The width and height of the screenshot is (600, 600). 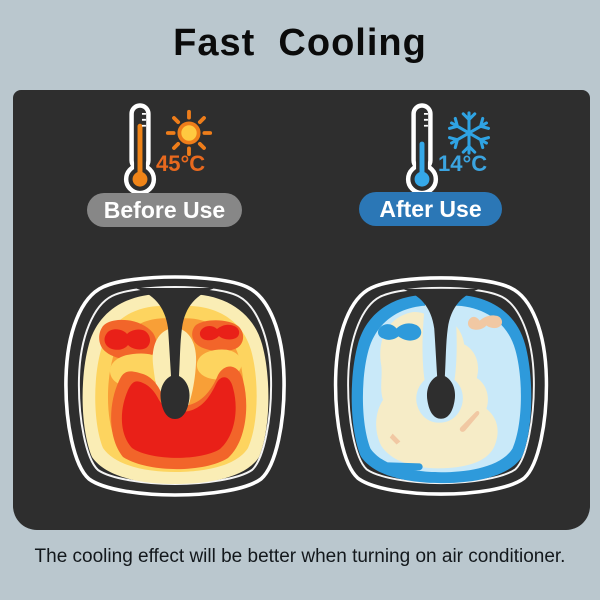 I want to click on cushion-after-thermal, so click(x=441, y=386).